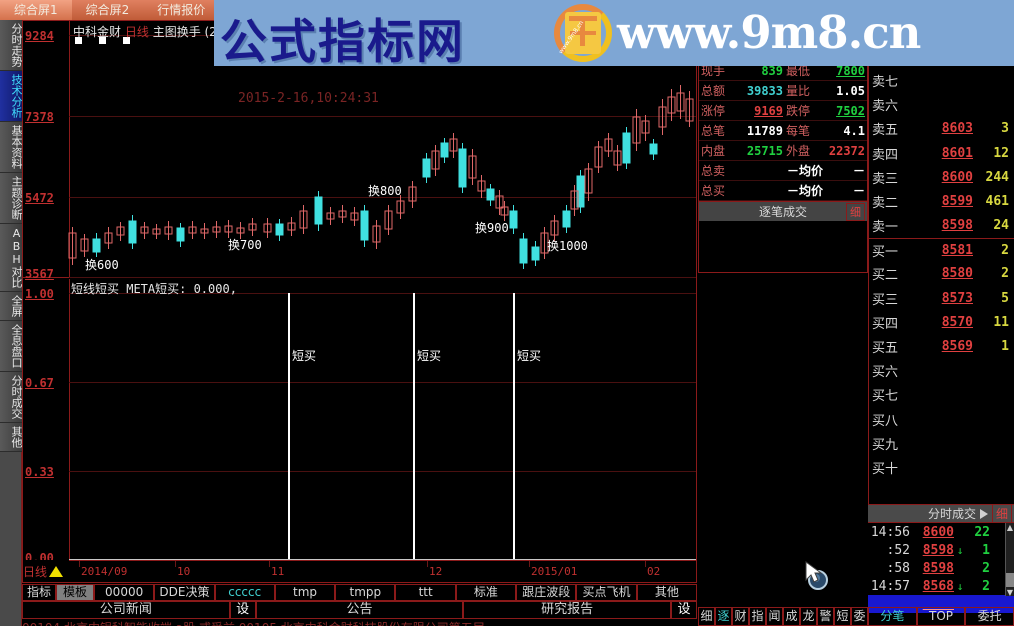 The height and width of the screenshot is (626, 1014). What do you see at coordinates (957, 274) in the screenshot?
I see `bid-price: 8580` at bounding box center [957, 274].